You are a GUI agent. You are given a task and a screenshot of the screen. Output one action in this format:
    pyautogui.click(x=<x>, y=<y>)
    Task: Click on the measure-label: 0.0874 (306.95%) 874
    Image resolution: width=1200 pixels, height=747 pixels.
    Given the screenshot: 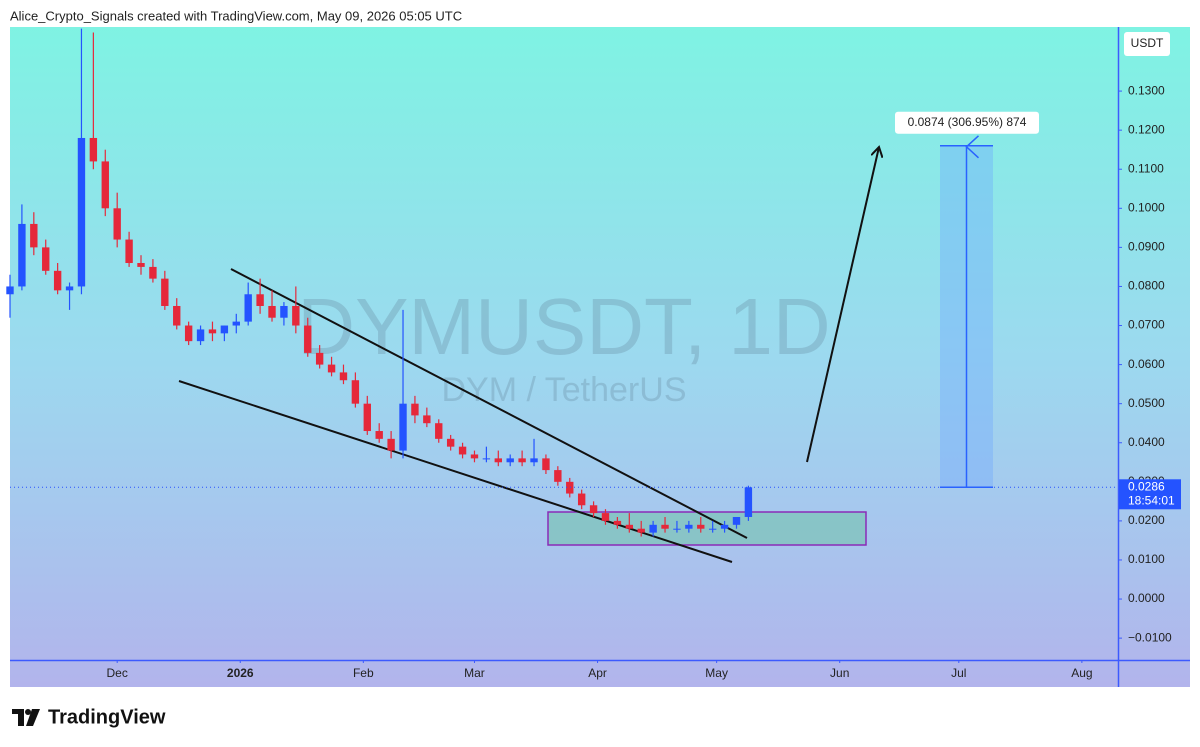 What is the action you would take?
    pyautogui.click(x=967, y=122)
    